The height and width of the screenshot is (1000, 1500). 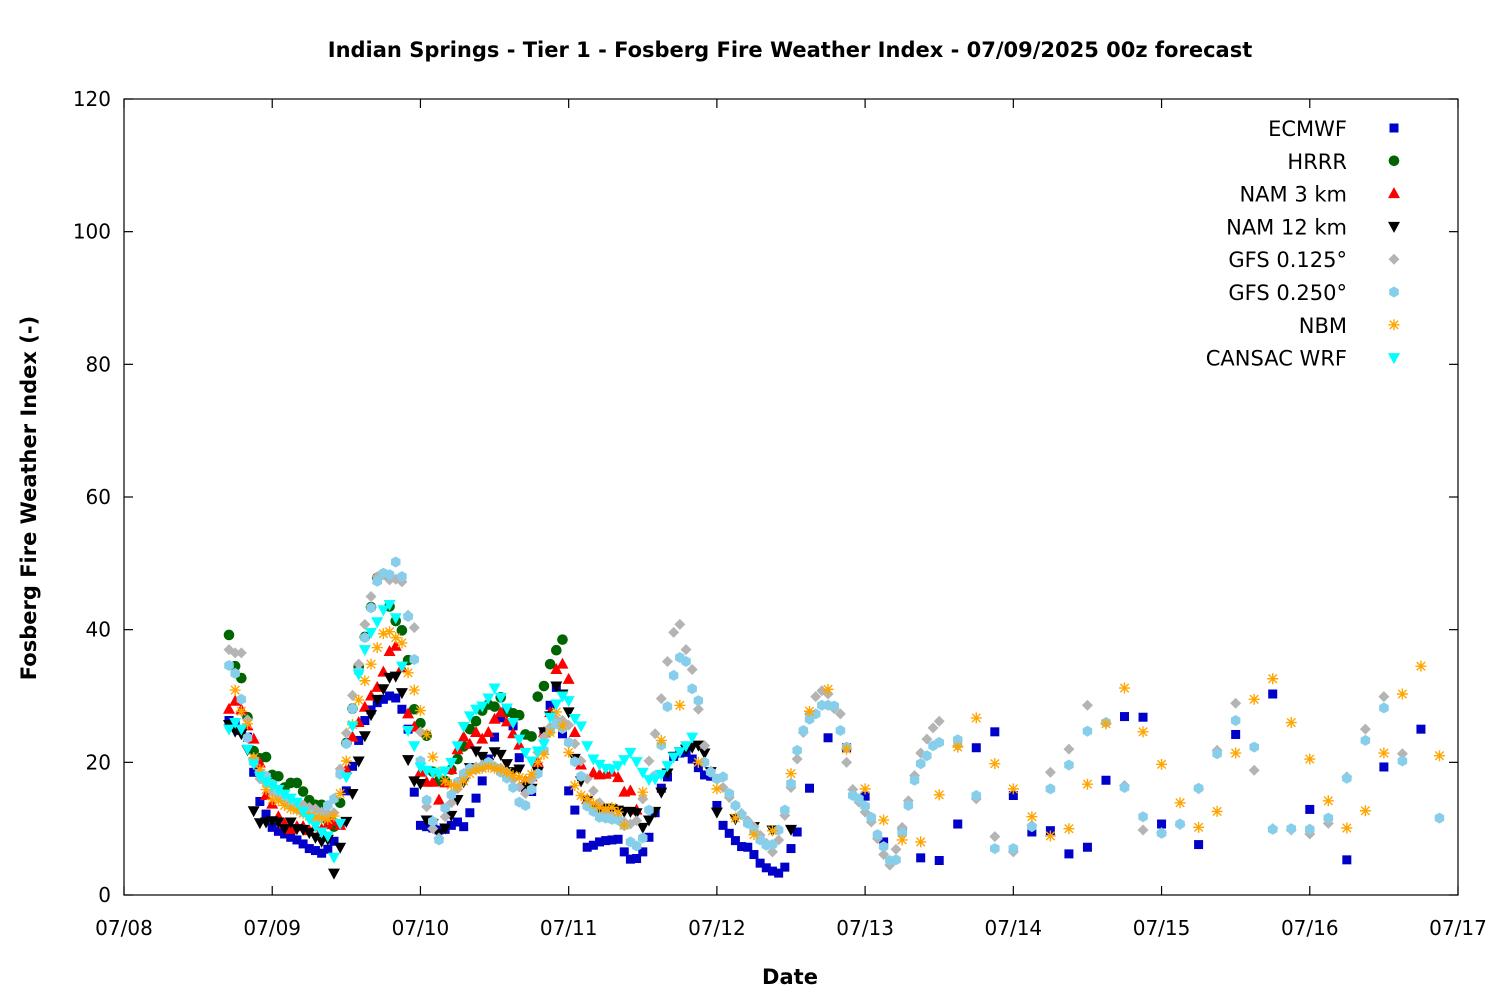 What do you see at coordinates (569, 928) in the screenshot?
I see `x-tick-label: 07/11` at bounding box center [569, 928].